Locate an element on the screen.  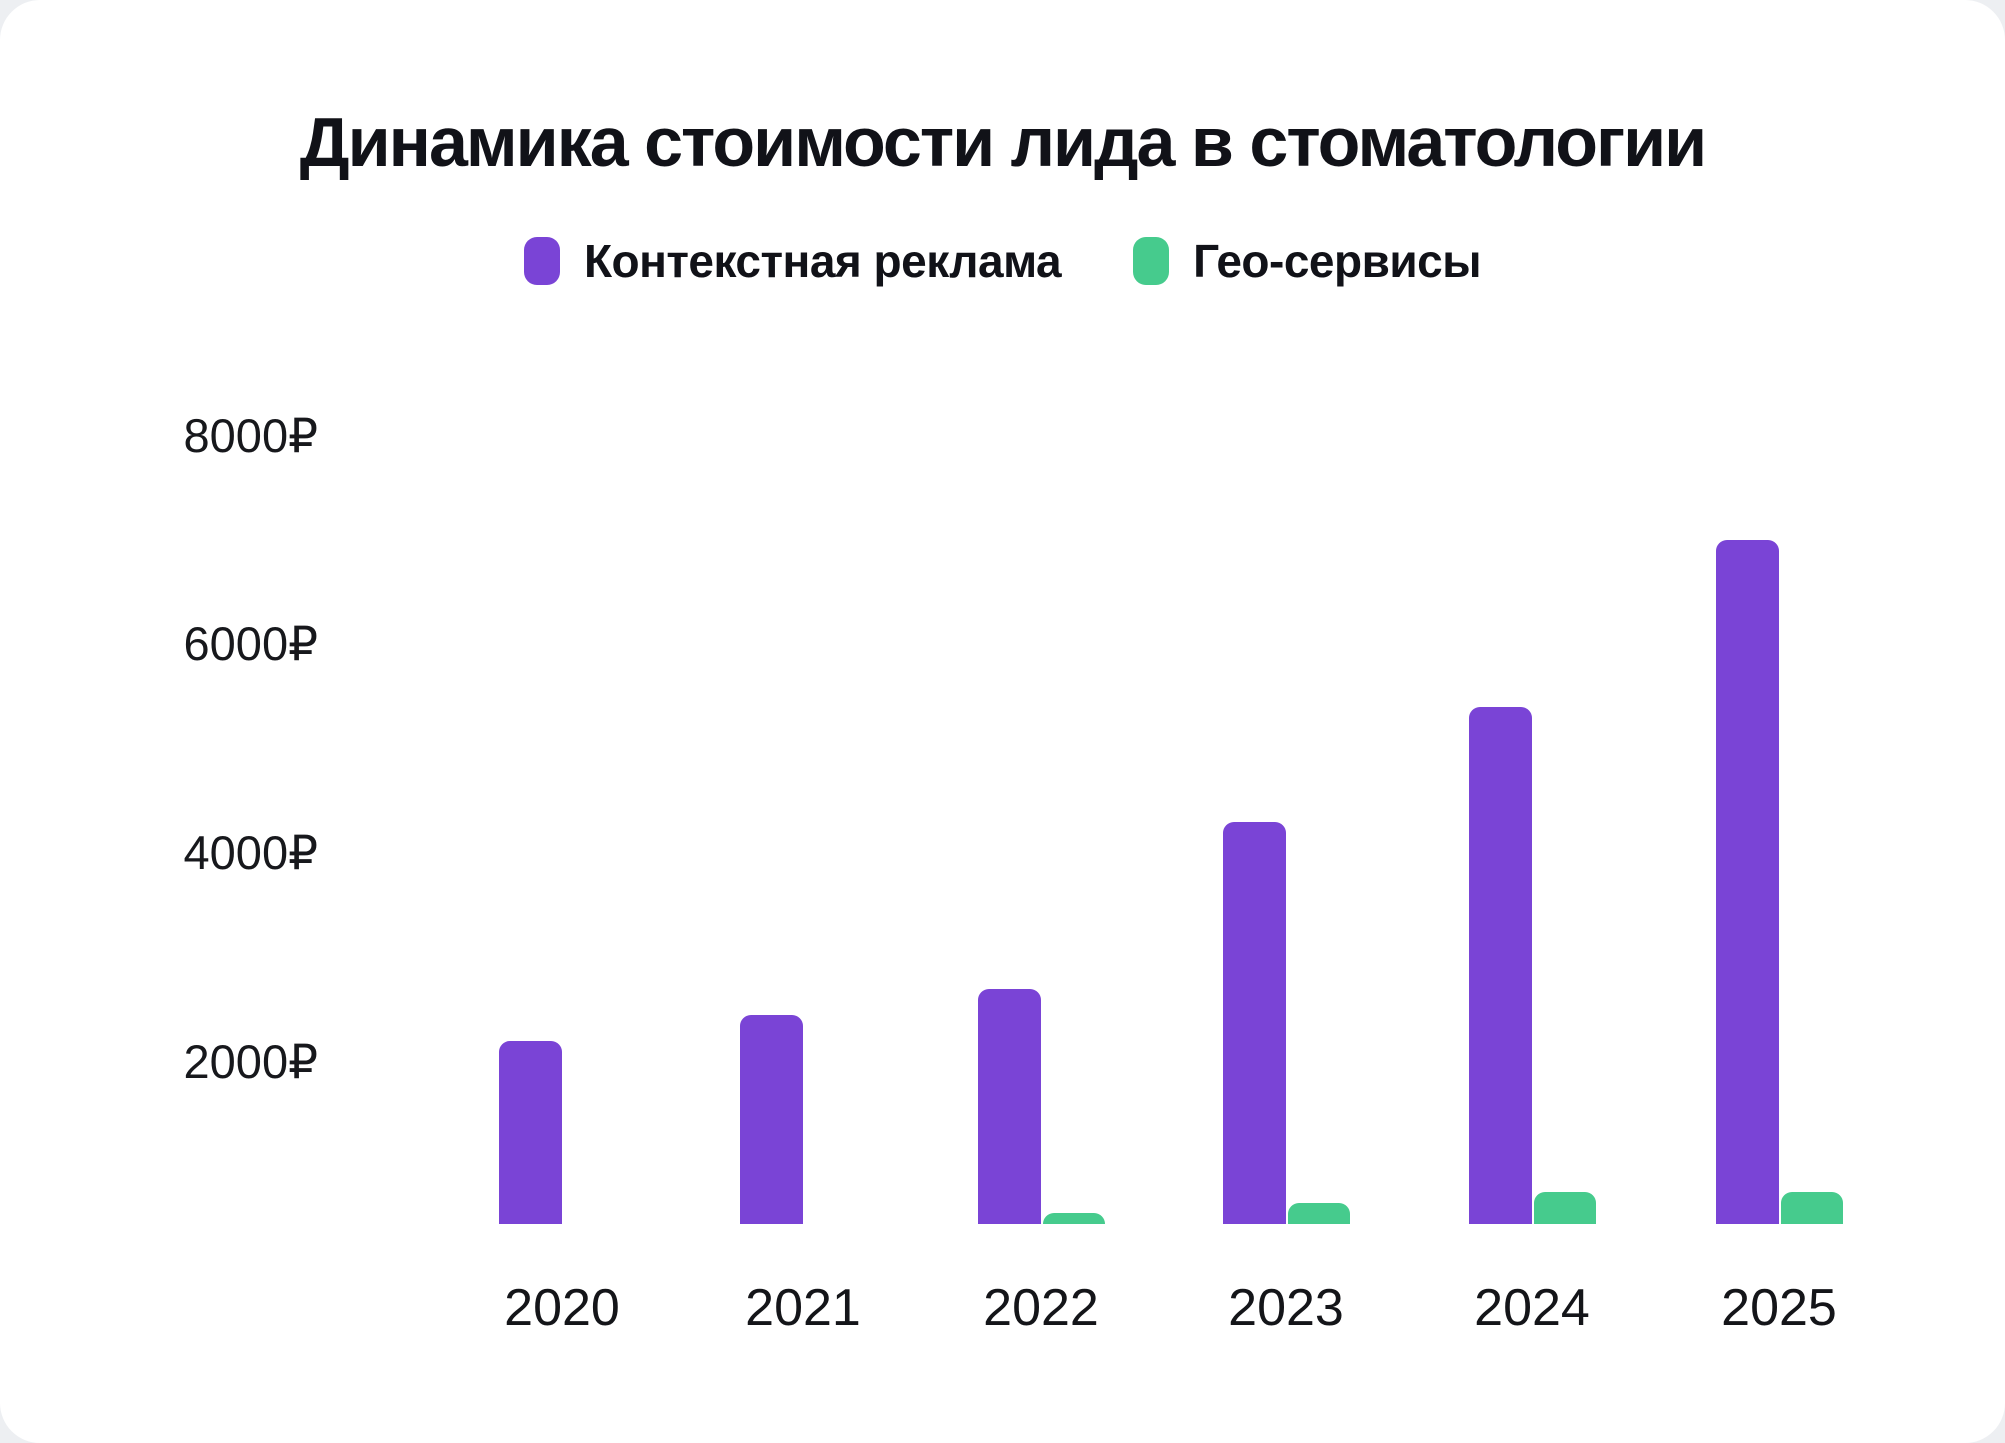
x-axis-label-2020: 2020 is located at coordinates (562, 1308).